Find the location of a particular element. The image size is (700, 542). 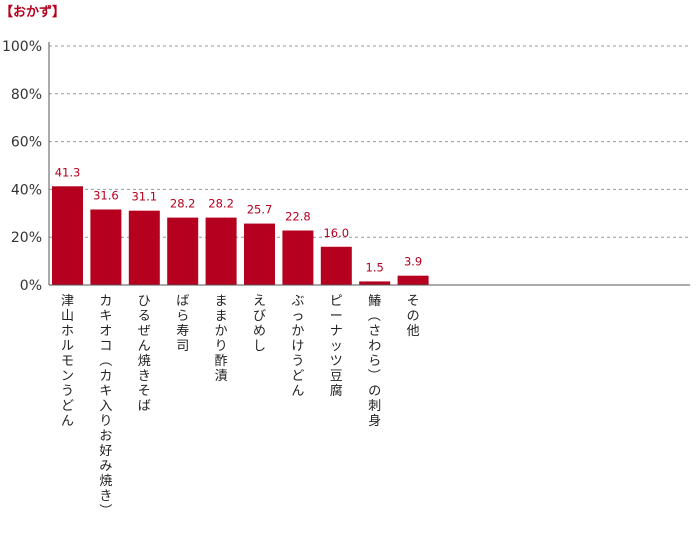

value-label: 22.8 is located at coordinates (298, 217).